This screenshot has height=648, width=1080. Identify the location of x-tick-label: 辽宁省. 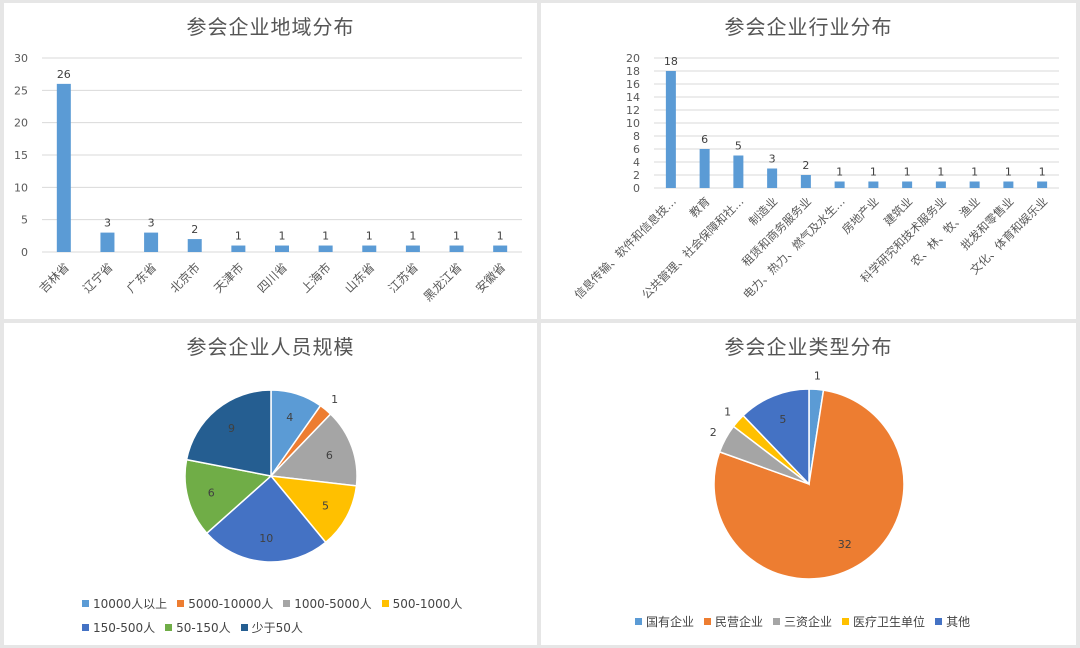
(98, 278).